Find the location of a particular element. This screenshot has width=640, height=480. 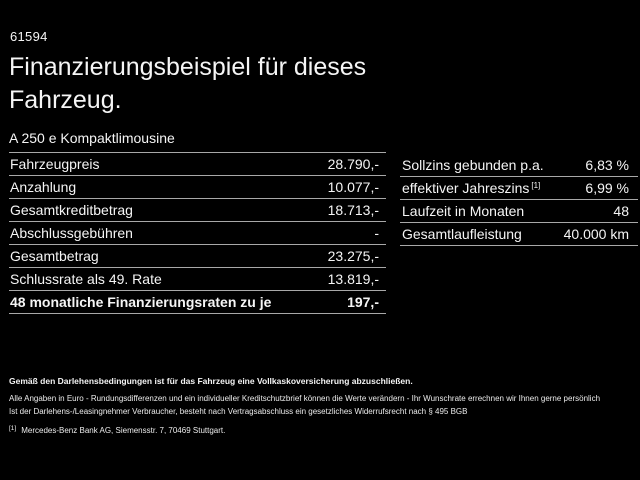

row-label: Laufzeit in Monaten is located at coordinates (463, 211).